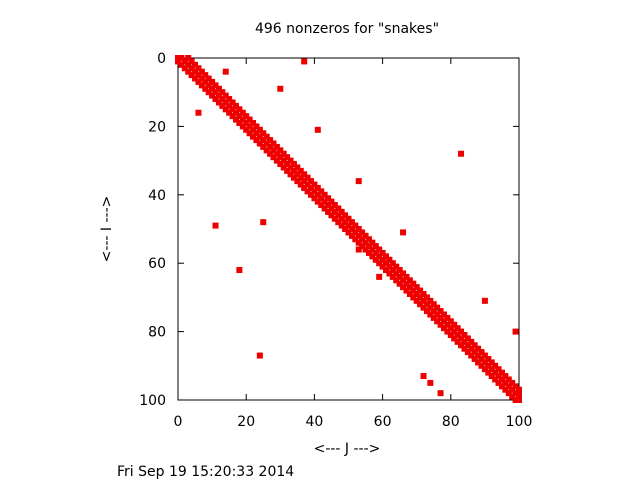 This screenshot has height=480, width=640. What do you see at coordinates (205, 472) in the screenshot?
I see `timestamp: Fri Sep 19 15:20:33 2014` at bounding box center [205, 472].